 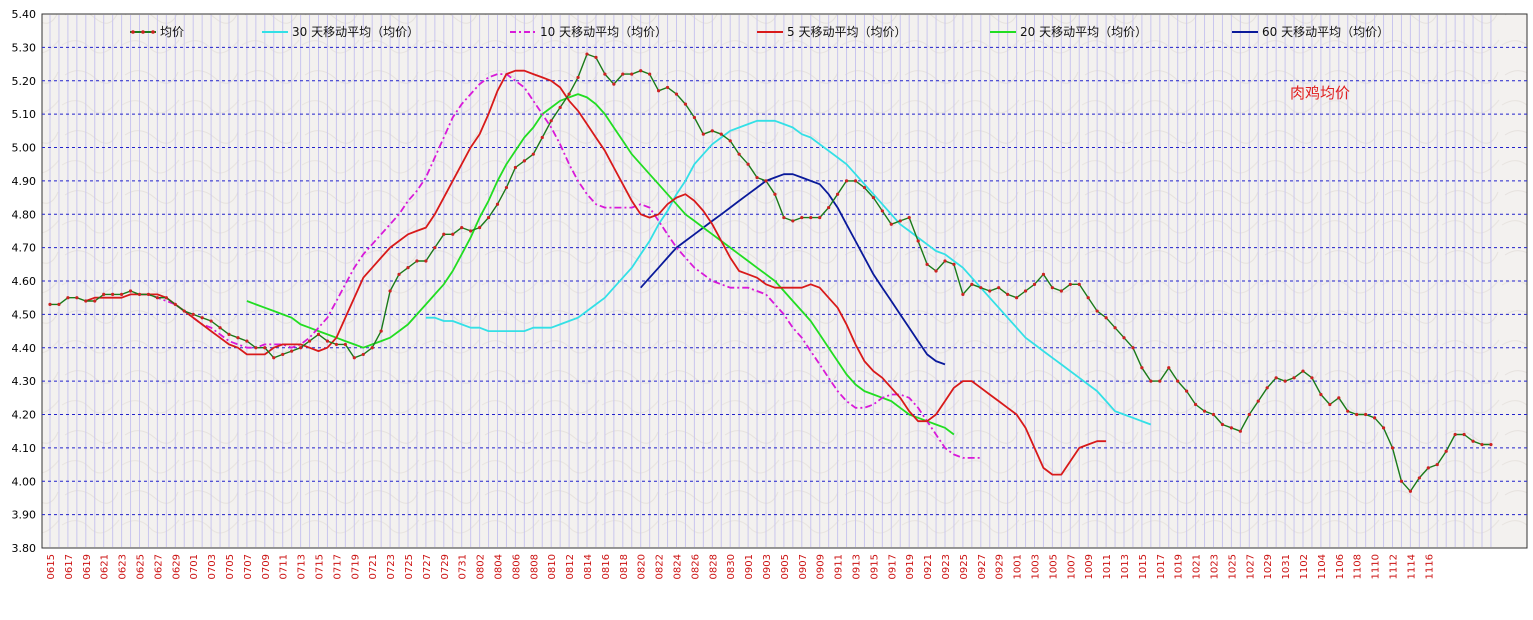 I want to click on x-tick-label: 1011, so click(x=1107, y=566).